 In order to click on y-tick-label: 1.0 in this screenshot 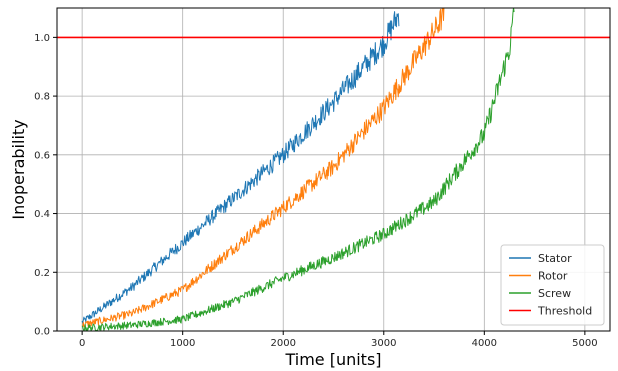, I will do `click(42, 38)`.